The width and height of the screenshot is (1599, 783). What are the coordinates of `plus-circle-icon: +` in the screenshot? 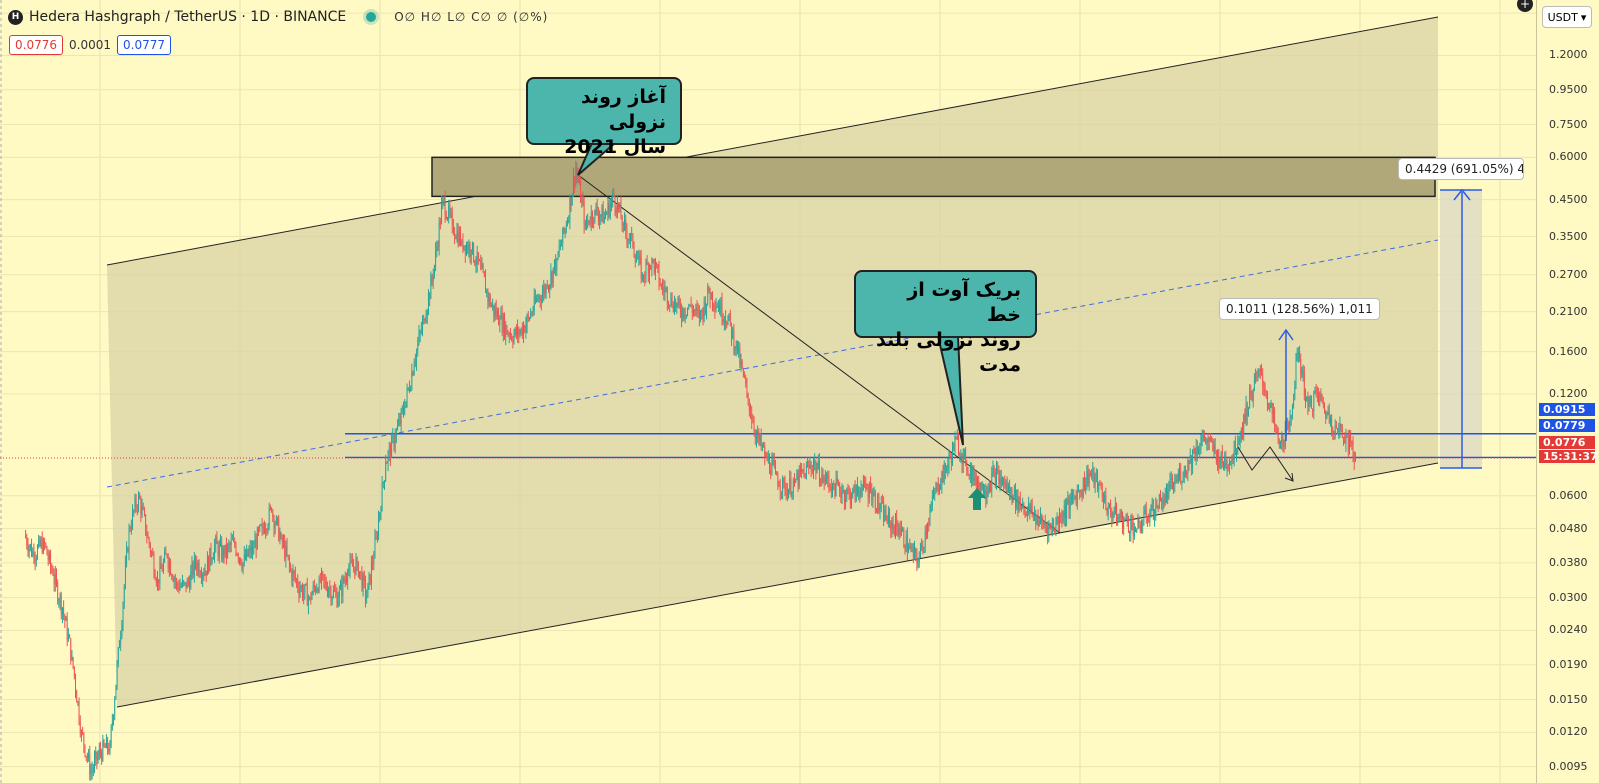 It's located at (1525, 6).